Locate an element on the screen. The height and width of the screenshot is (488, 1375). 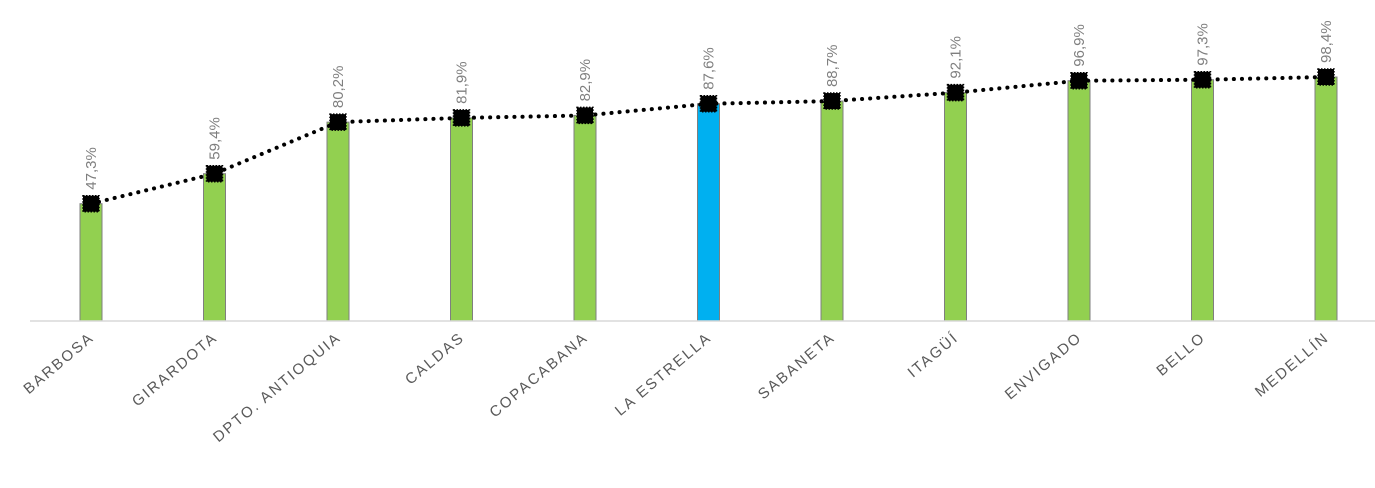
category-label: DPTO. ANTIOQUIA is located at coordinates (277, 387).